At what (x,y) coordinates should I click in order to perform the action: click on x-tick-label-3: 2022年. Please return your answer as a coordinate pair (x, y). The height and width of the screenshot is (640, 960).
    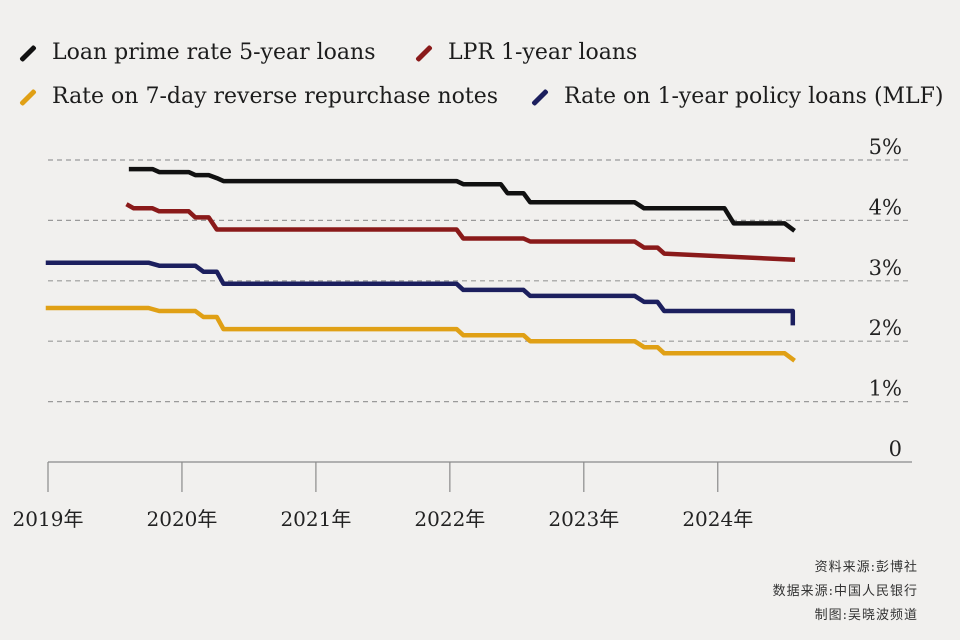
    Looking at the image, I should click on (449, 519).